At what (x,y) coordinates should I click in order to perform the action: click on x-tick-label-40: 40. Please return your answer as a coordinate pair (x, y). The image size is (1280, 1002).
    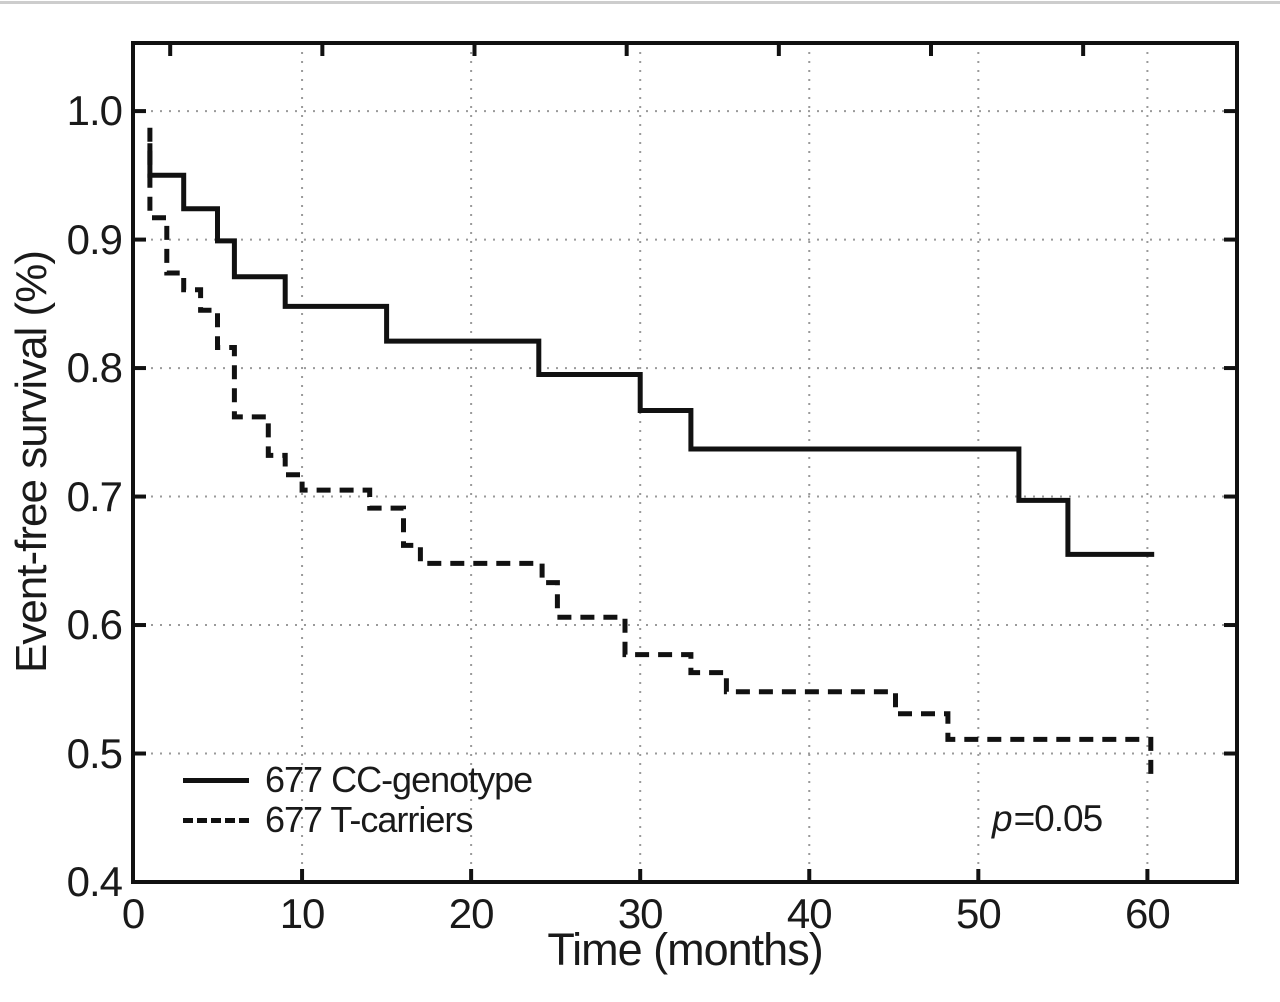
    Looking at the image, I should click on (809, 913).